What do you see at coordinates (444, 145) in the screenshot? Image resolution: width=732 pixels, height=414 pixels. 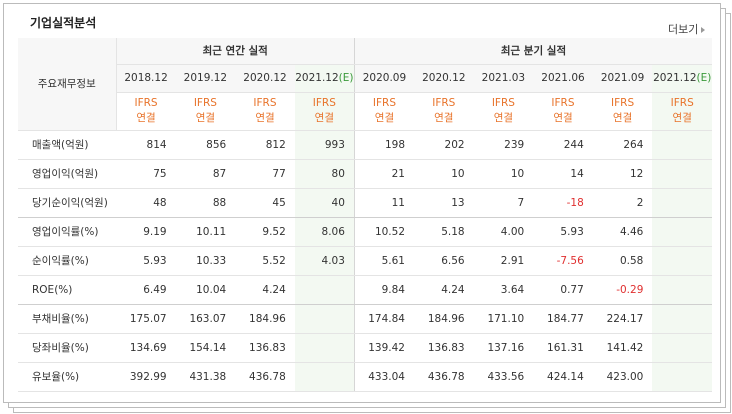 I see `value-cell: 202` at bounding box center [444, 145].